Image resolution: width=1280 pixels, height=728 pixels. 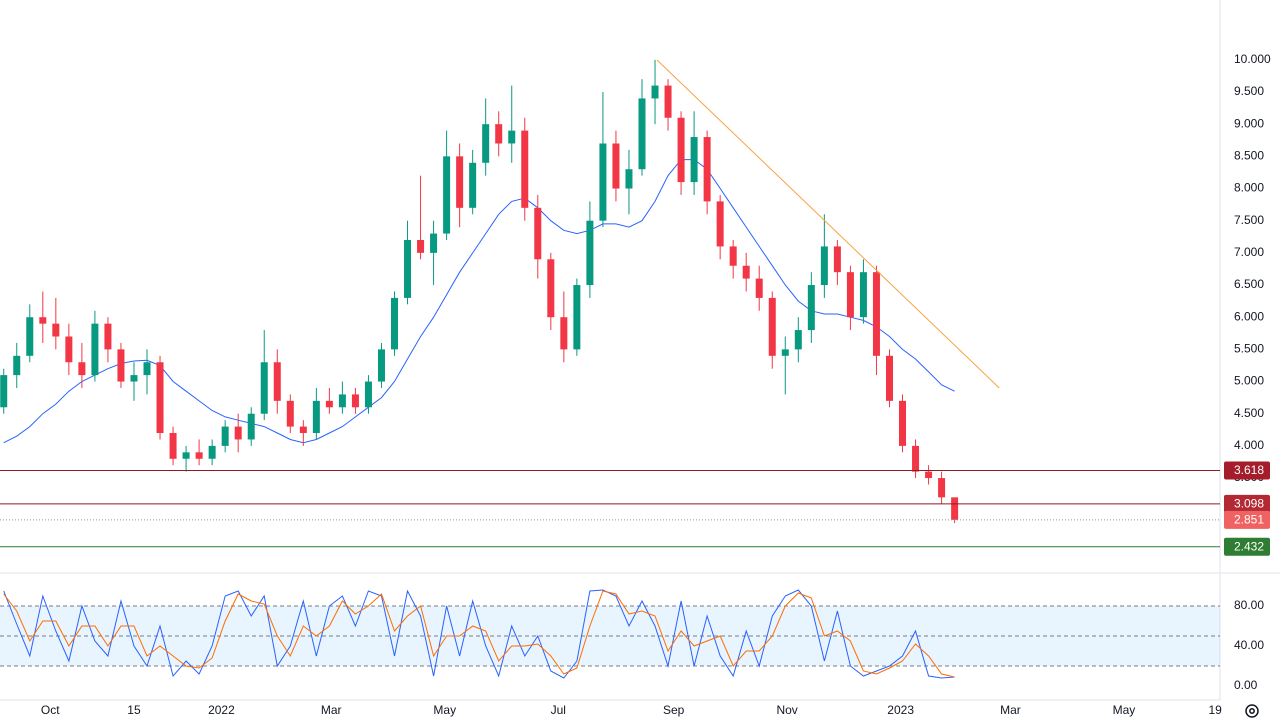 I want to click on gear, so click(x=1252, y=711).